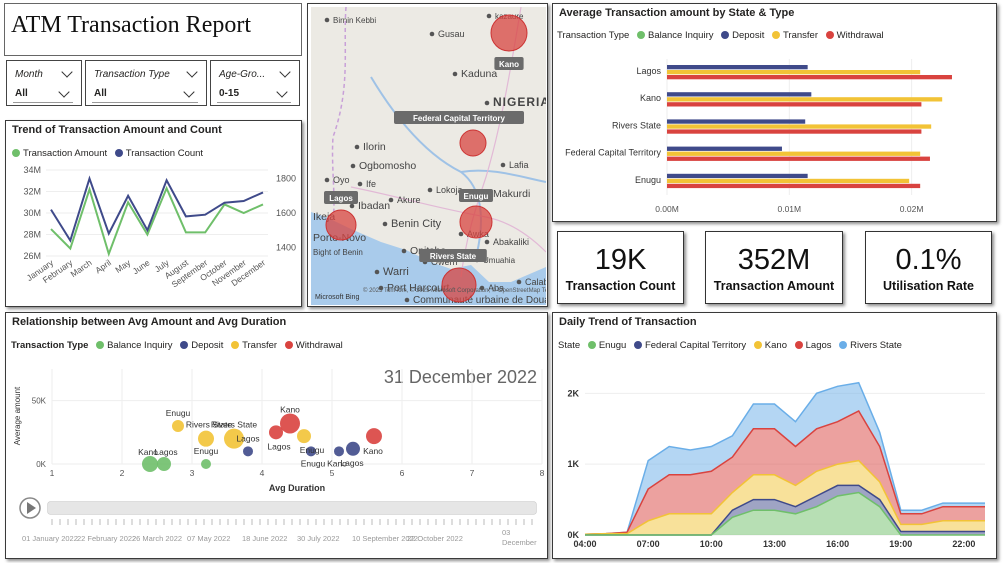  What do you see at coordinates (770, 345) in the screenshot?
I see `legend-item: Kano` at bounding box center [770, 345].